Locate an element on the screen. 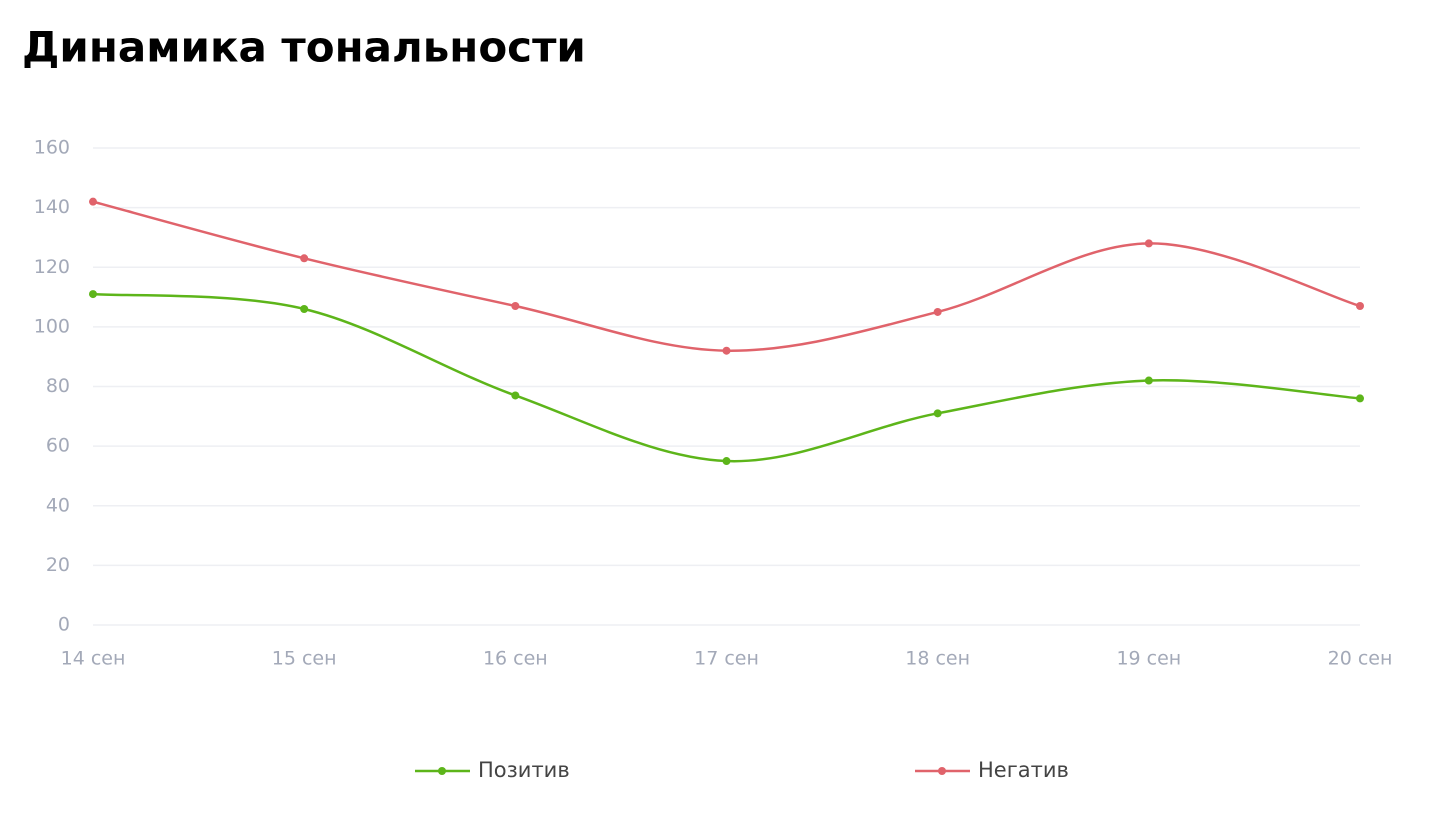  chart-title: Динамика тональности is located at coordinates (304, 47).